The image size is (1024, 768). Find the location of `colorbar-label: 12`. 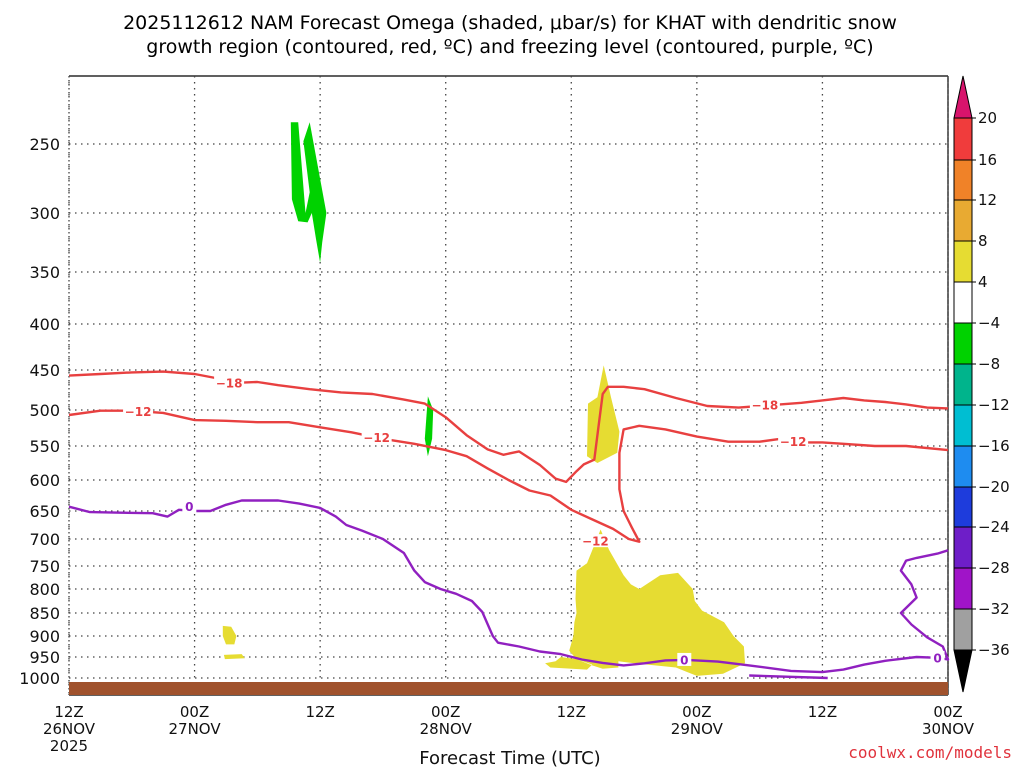

colorbar-label: 12 is located at coordinates (987, 200).